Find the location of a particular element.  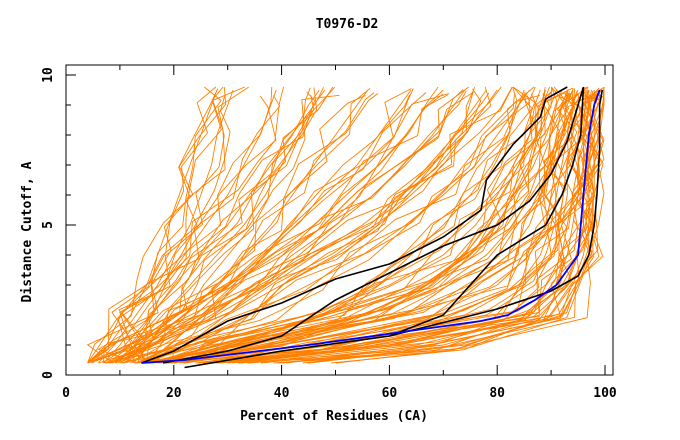

x-tick-label: 20 is located at coordinates (174, 393).